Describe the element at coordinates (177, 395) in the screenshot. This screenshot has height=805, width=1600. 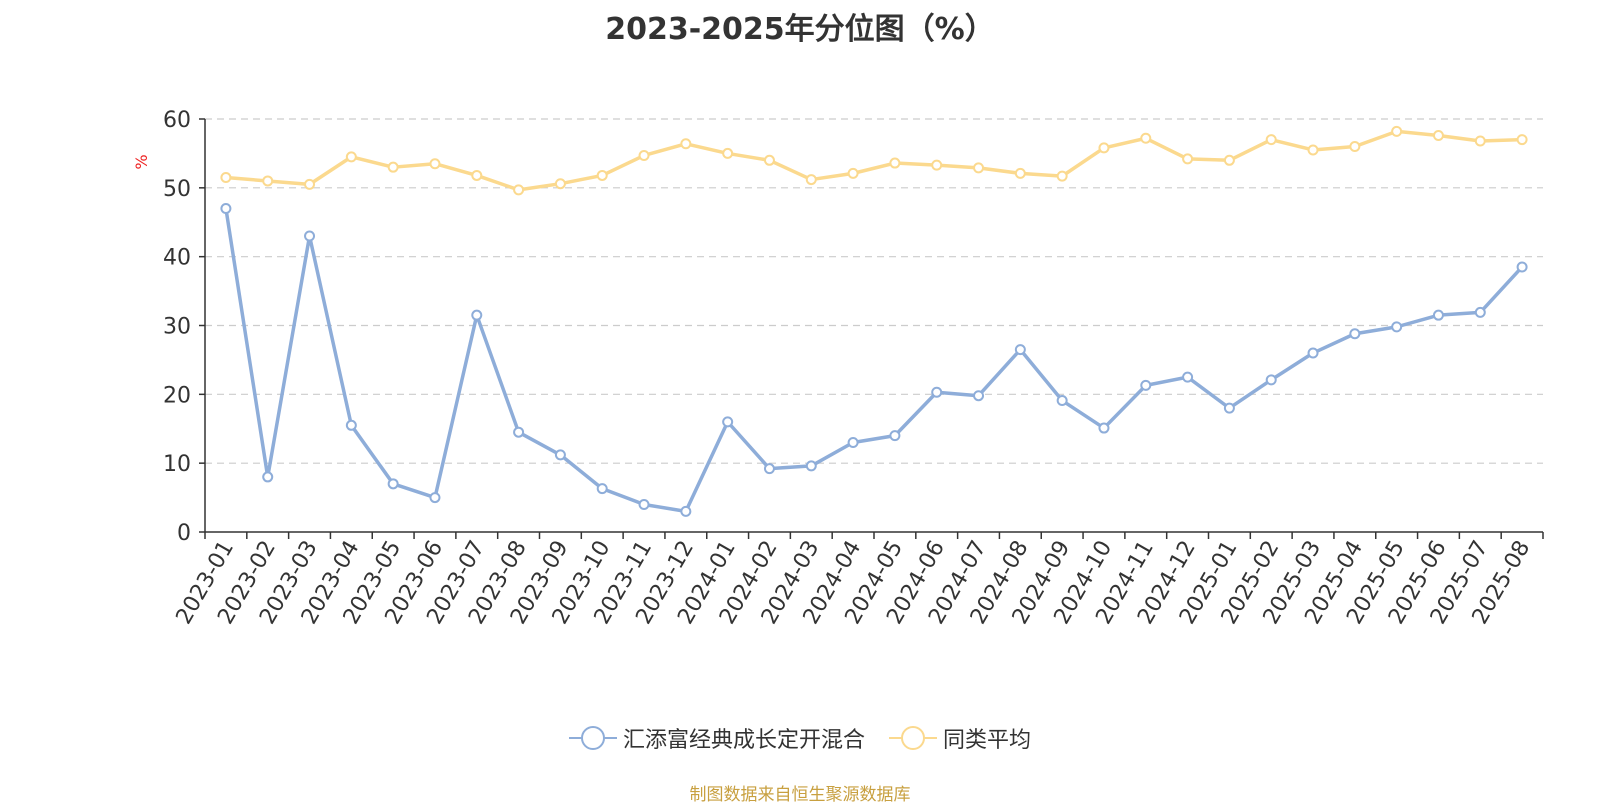
I see `y-tick-label: 20` at that location.